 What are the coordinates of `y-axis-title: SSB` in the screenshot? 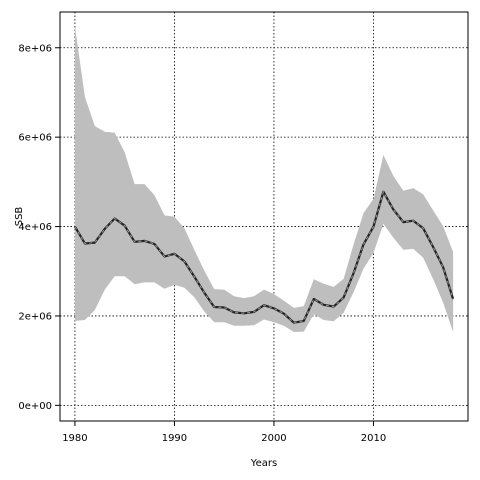 It's located at (19, 217).